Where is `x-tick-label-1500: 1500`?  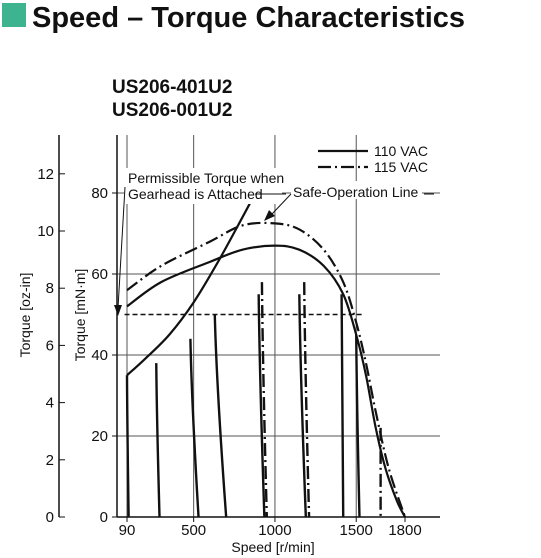 x-tick-label-1500: 1500 is located at coordinates (356, 530).